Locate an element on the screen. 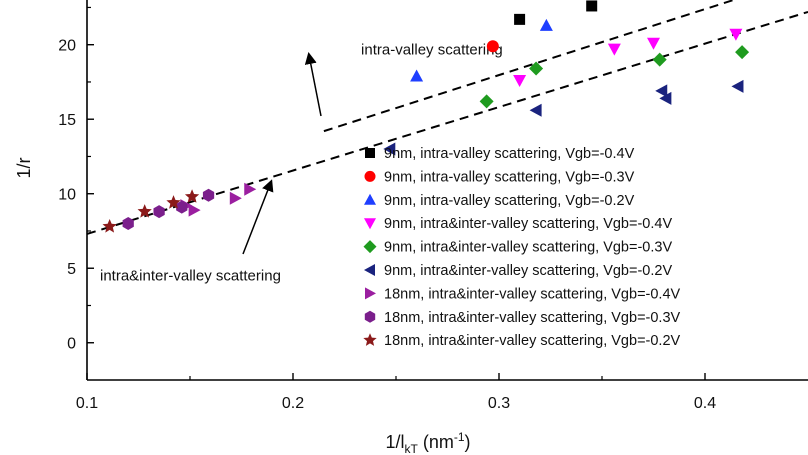 The width and height of the screenshot is (808, 455). x-axis-label-unit-sup: -1 is located at coordinates (459, 437).